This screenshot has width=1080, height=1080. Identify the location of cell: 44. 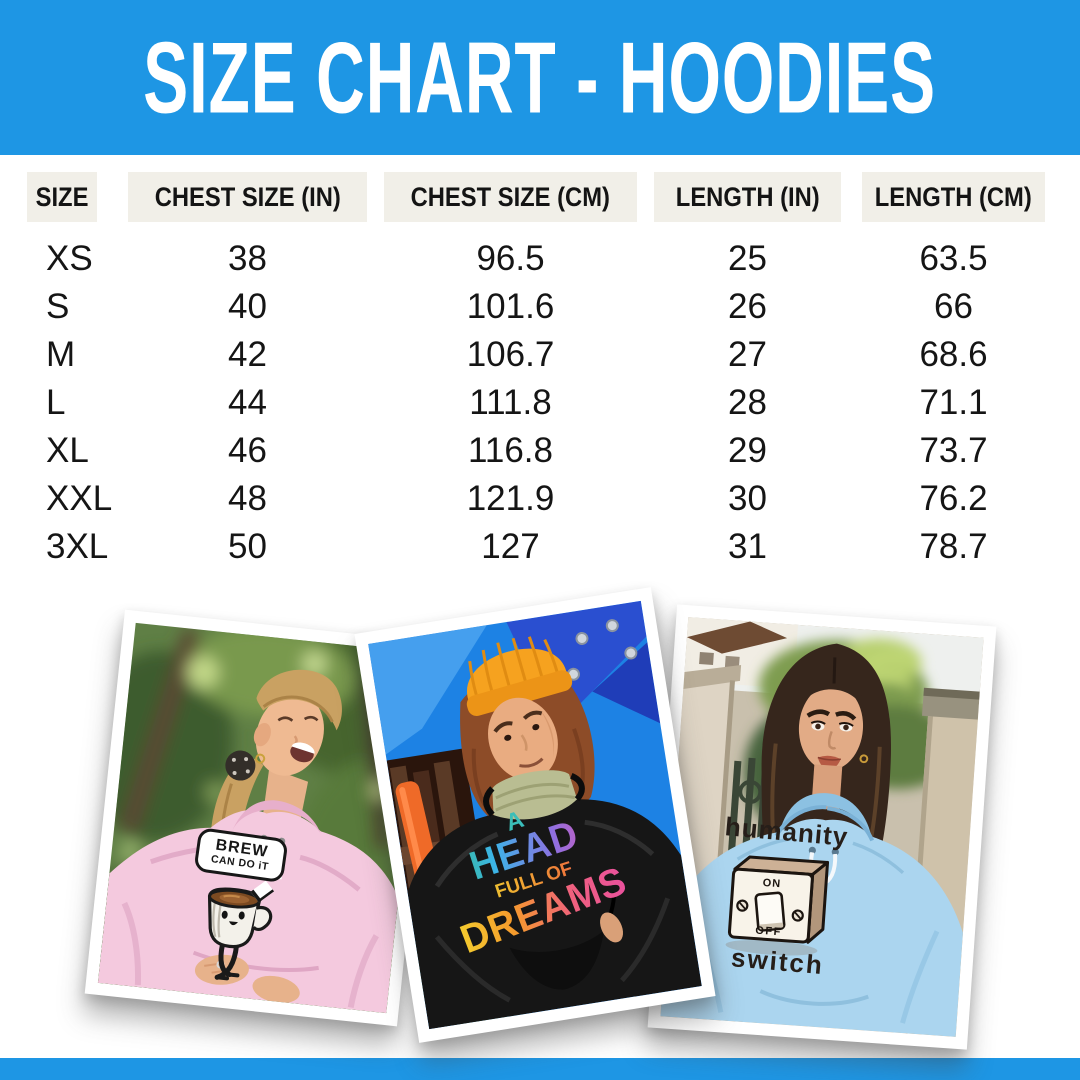
(247, 402).